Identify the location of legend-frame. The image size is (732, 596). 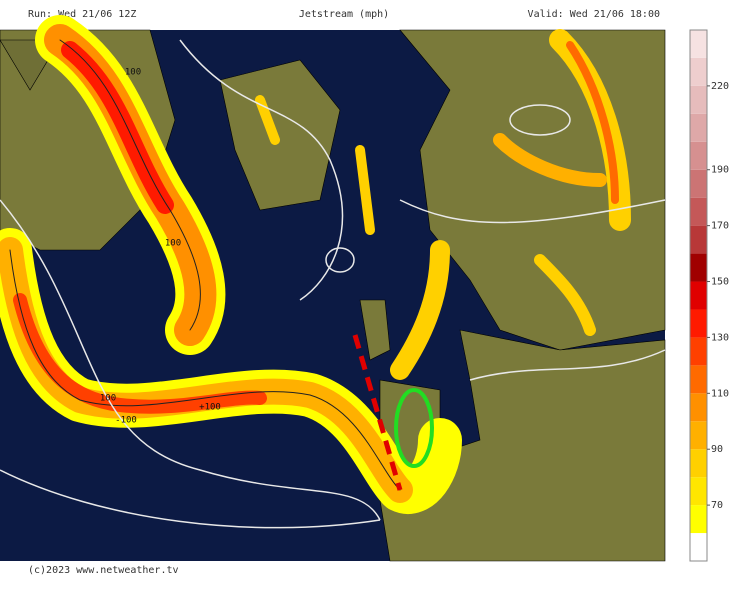
(698, 295).